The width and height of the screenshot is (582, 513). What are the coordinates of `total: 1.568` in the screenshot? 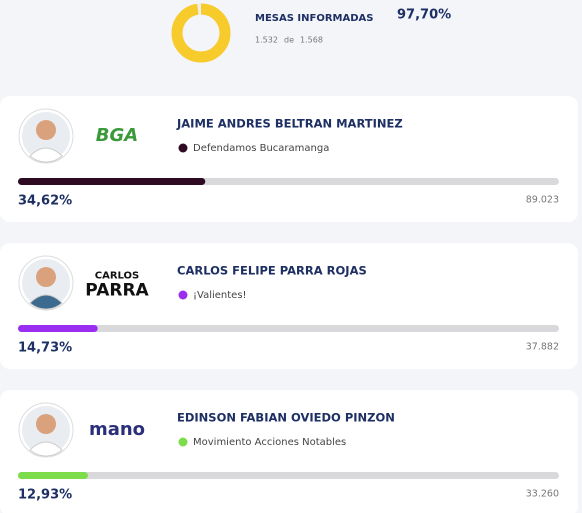 It's located at (311, 40).